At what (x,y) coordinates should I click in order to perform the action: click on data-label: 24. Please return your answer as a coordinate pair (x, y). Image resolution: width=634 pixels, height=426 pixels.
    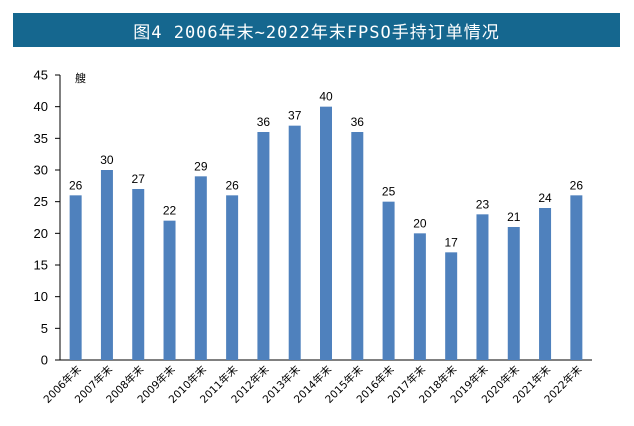
    Looking at the image, I should click on (545, 198).